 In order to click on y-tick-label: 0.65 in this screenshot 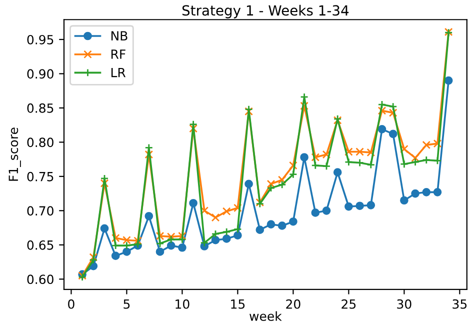, I will do `click(40, 245)`.